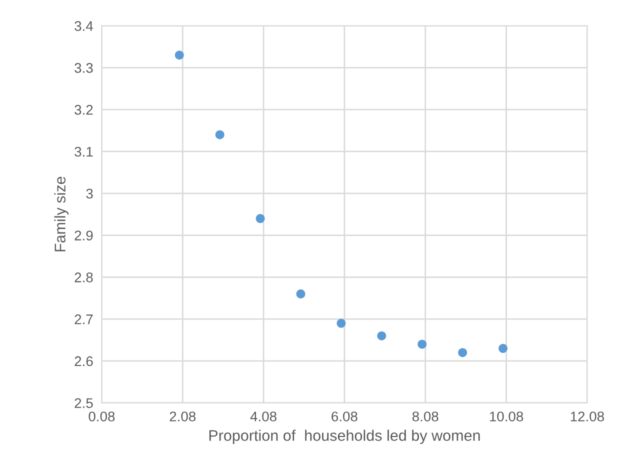  Describe the element at coordinates (83, 361) in the screenshot. I see `y-tick-label: 2.6` at that location.